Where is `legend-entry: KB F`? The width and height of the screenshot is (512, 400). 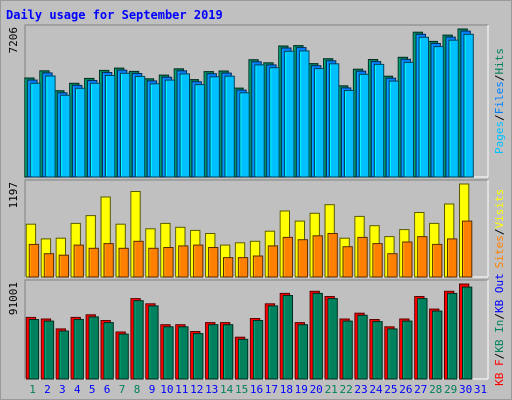 legend-entry: KB F is located at coordinates (499, 372).